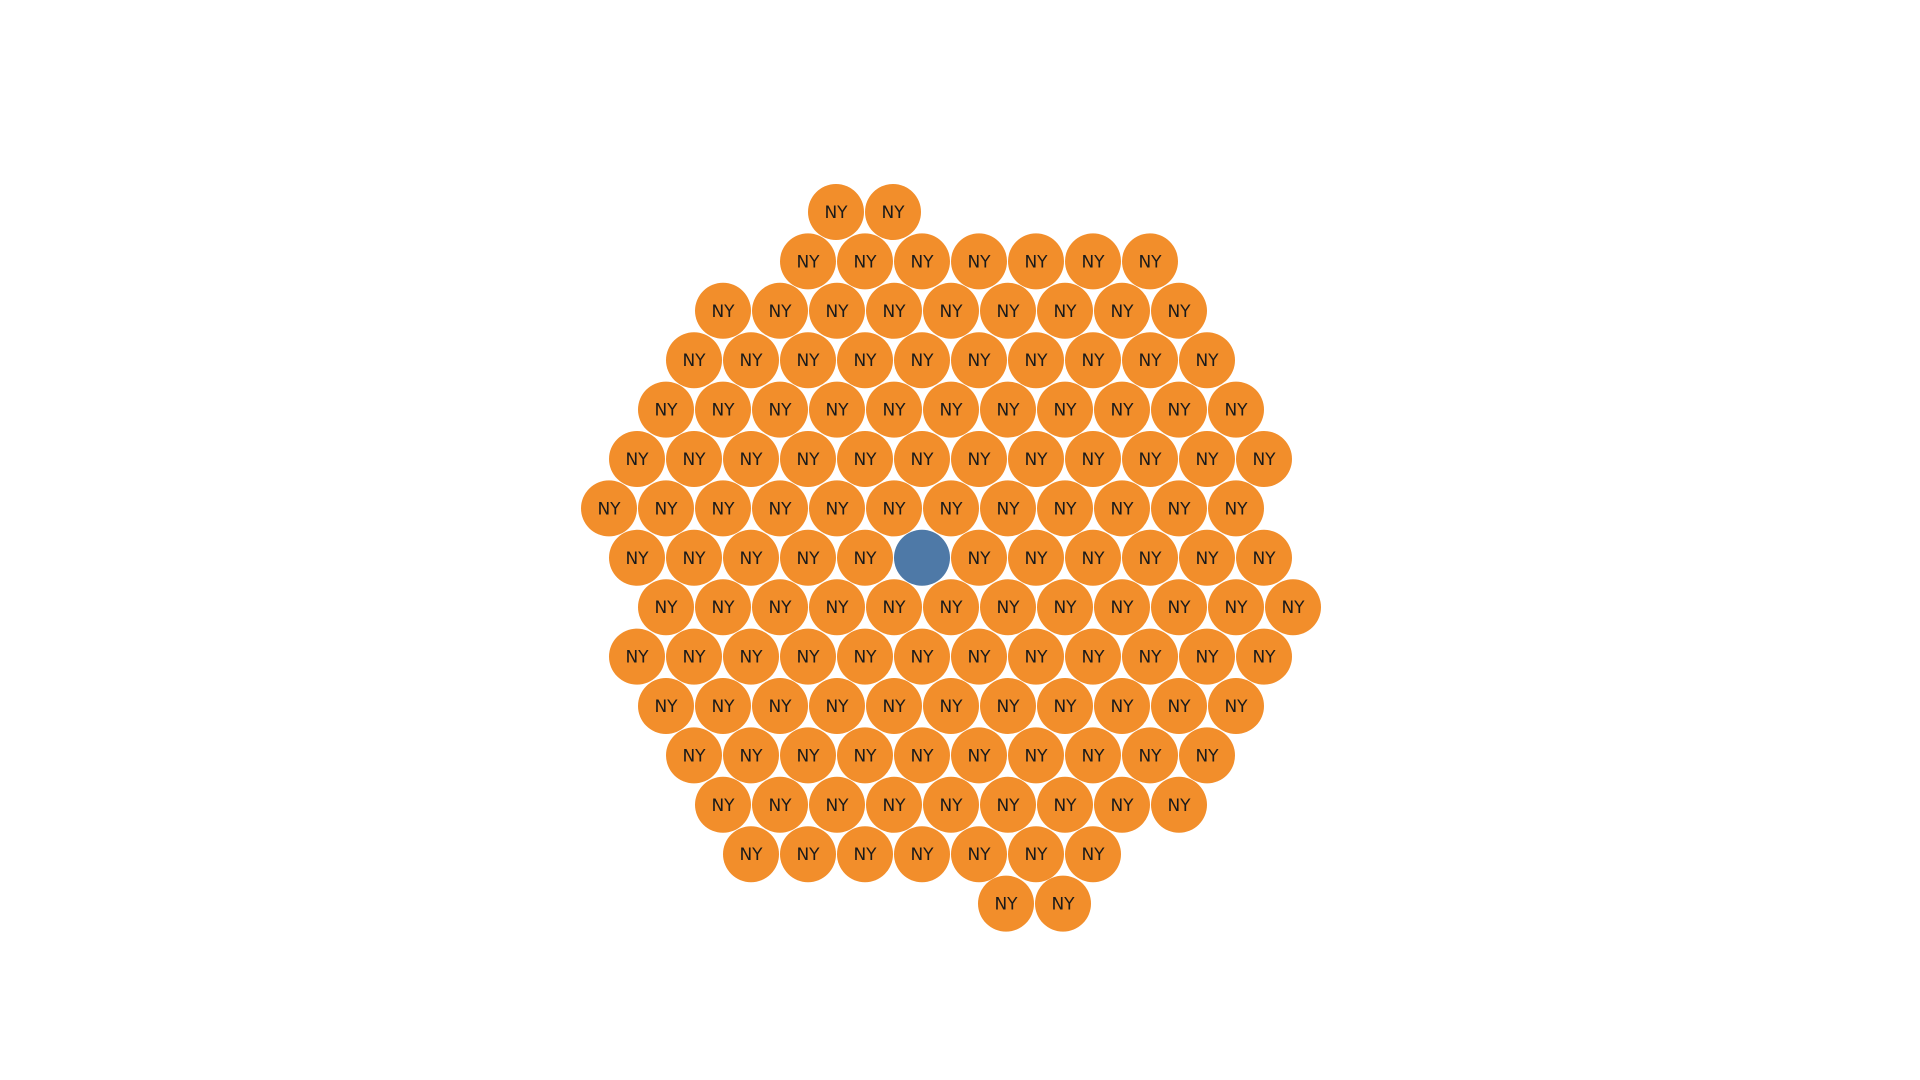 This screenshot has width=1920, height=1080. I want to click on bubble-highlight, so click(922, 557).